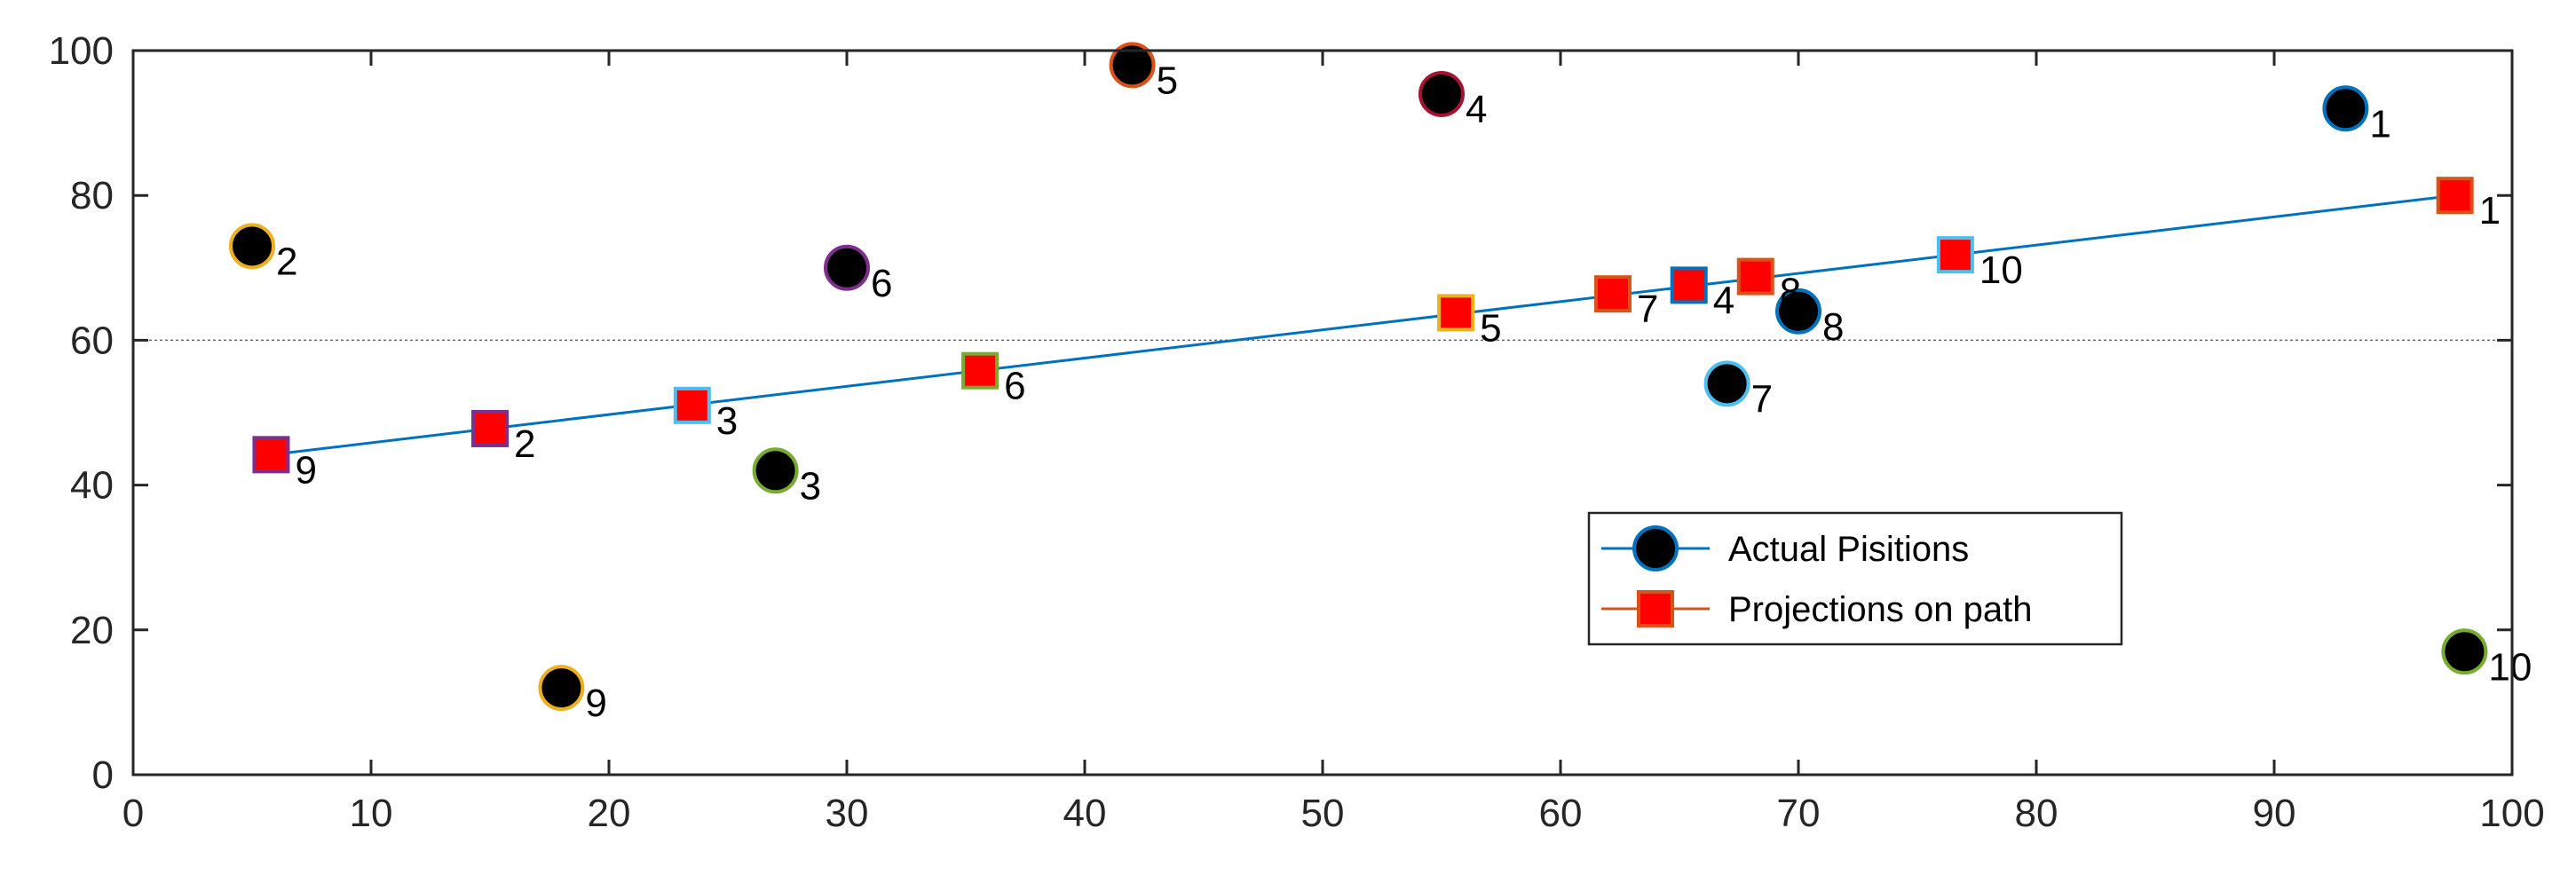 The height and width of the screenshot is (891, 2576). What do you see at coordinates (2001, 270) in the screenshot?
I see `projection-label-10: 10` at bounding box center [2001, 270].